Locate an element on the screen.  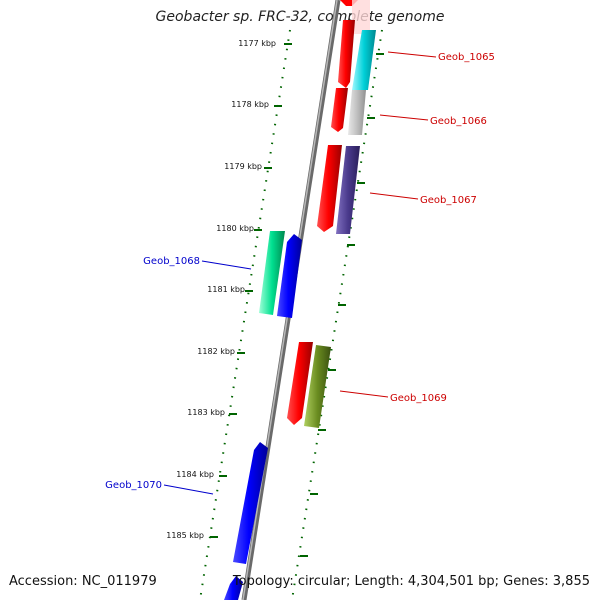
outer-guide-line is located at coordinates (337, 314).